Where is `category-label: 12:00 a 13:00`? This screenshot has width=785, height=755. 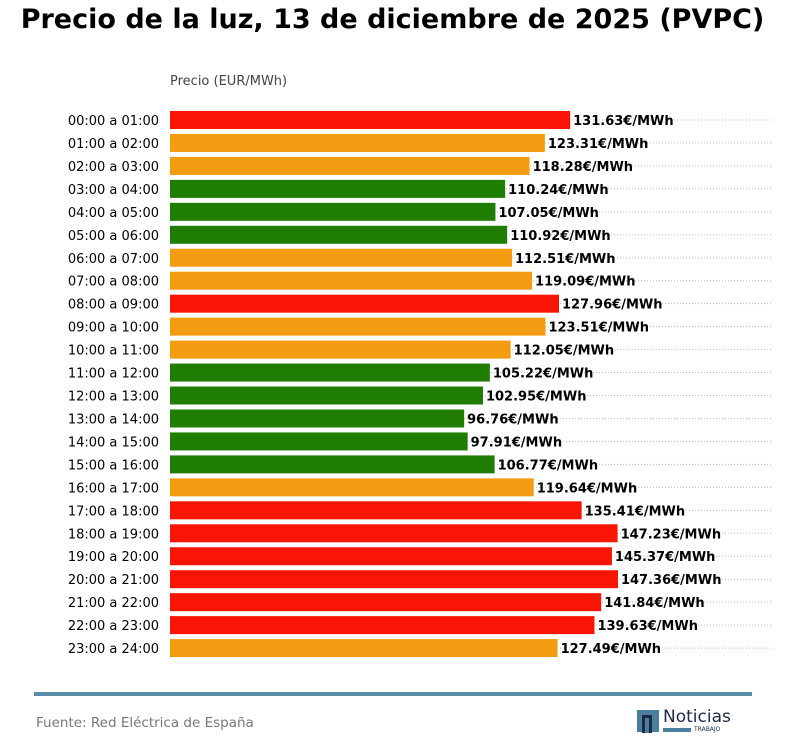 category-label: 12:00 a 13:00 is located at coordinates (113, 397).